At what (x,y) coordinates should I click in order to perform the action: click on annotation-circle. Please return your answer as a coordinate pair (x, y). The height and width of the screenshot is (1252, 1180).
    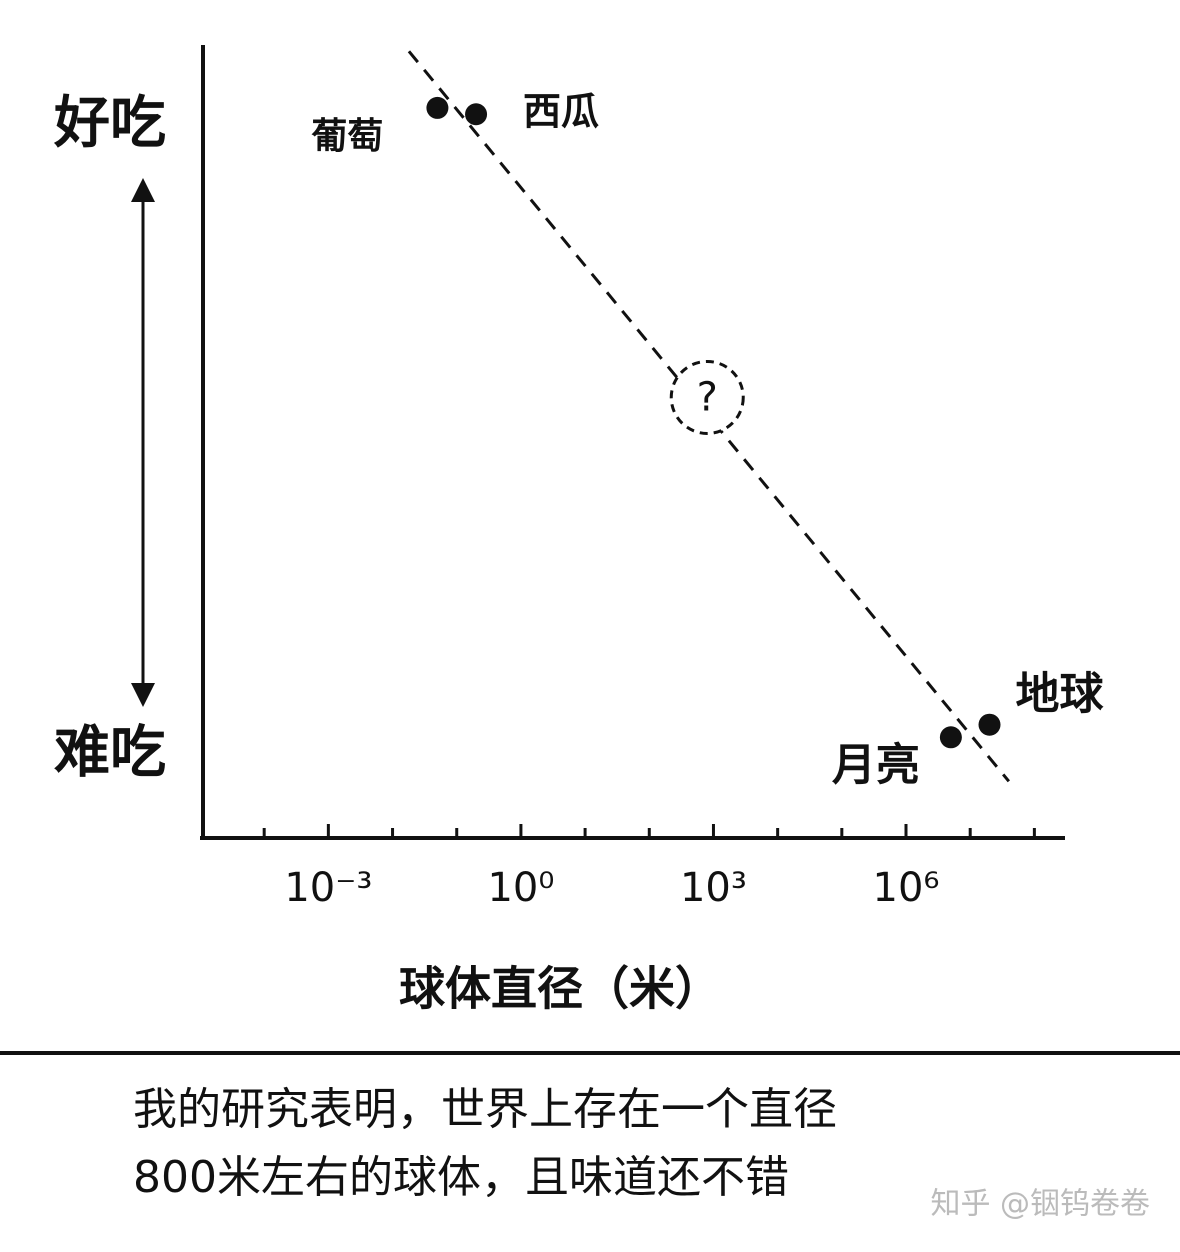
    Looking at the image, I should click on (707, 397).